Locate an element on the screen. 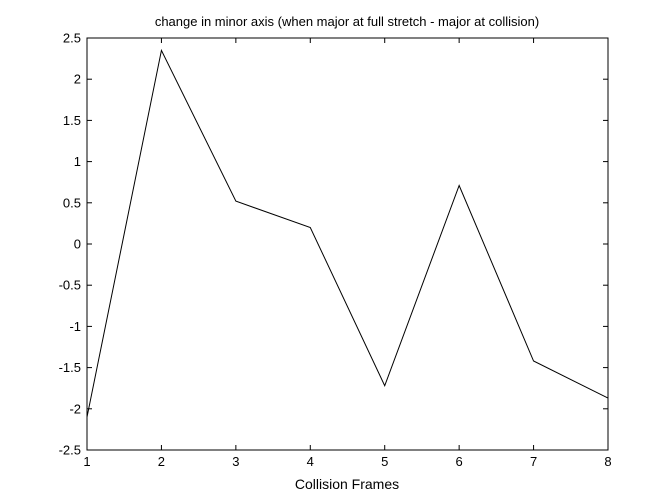 This screenshot has height=504, width=672. x-axis-label: Collision Frames is located at coordinates (347, 484).